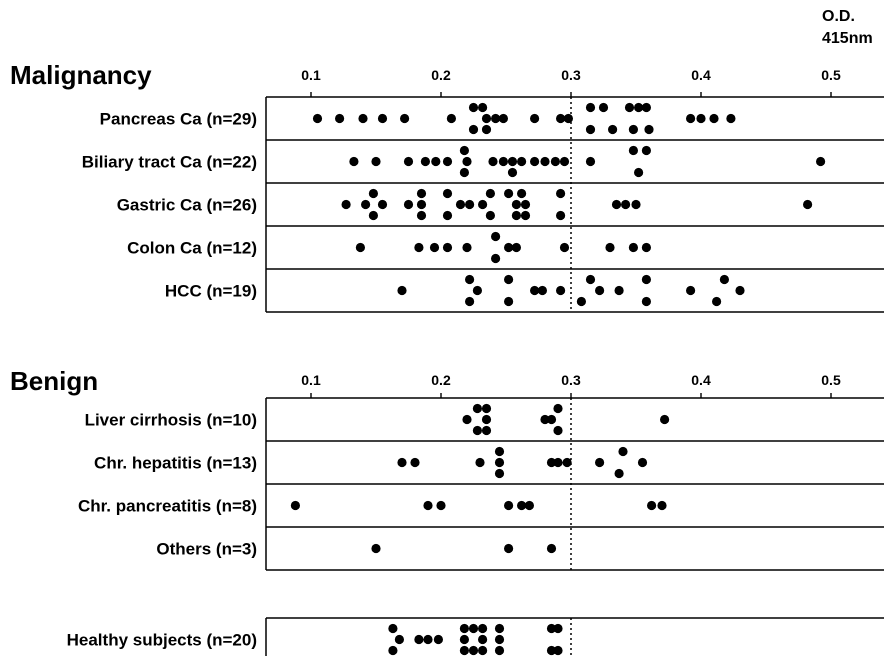 Image resolution: width=885 pixels, height=656 pixels. What do you see at coordinates (475, 636) in the screenshot?
I see `group-2: Healthy subjects (n=20)` at bounding box center [475, 636].